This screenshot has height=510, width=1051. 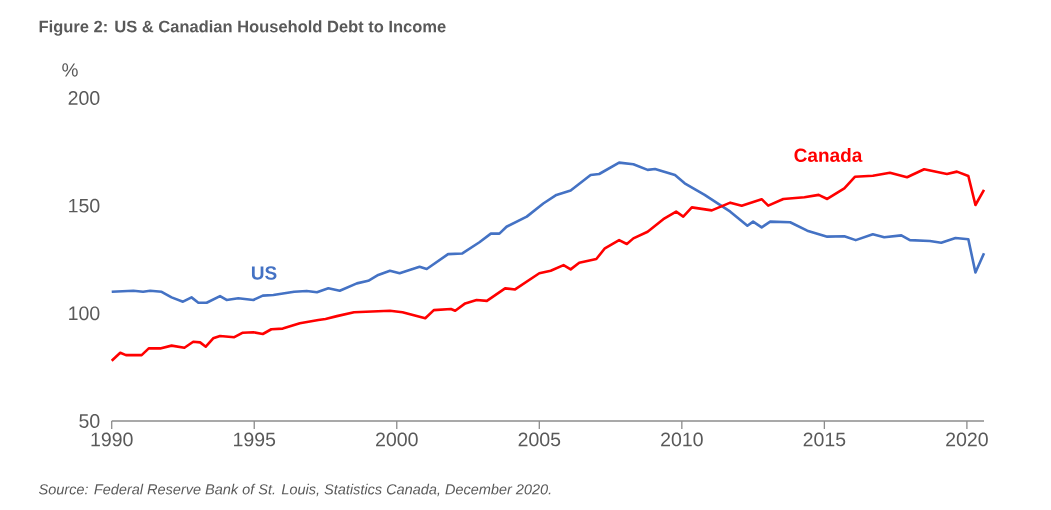 What do you see at coordinates (828, 155) in the screenshot?
I see `series-label: Canada` at bounding box center [828, 155].